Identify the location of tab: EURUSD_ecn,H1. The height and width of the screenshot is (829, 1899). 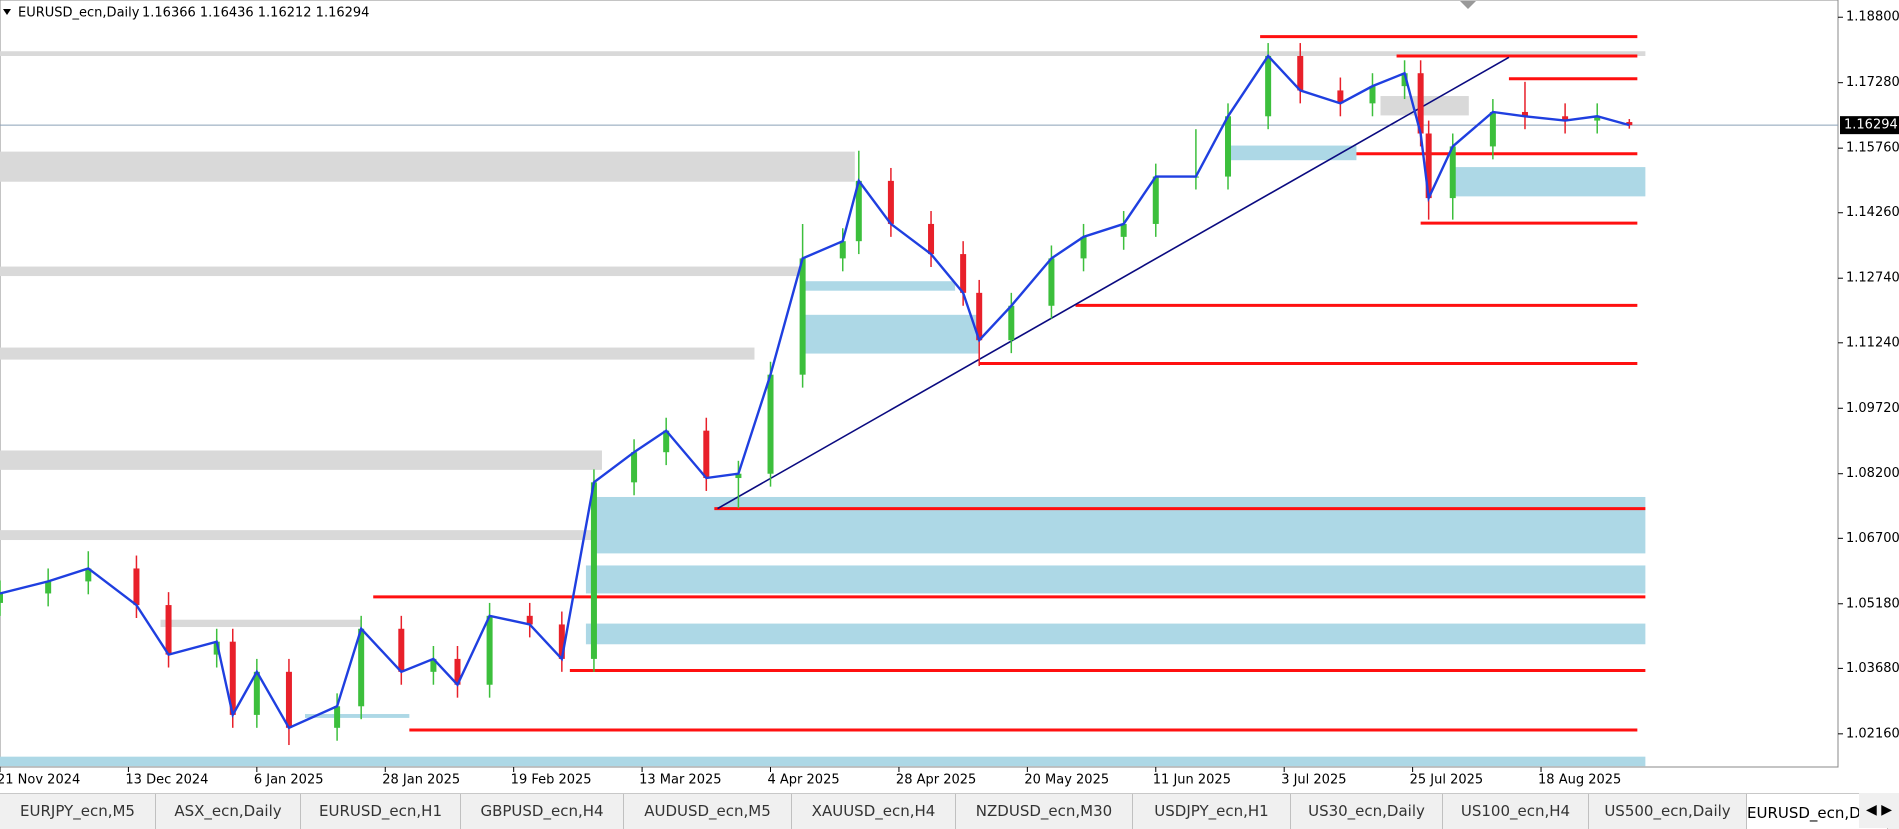
(381, 811).